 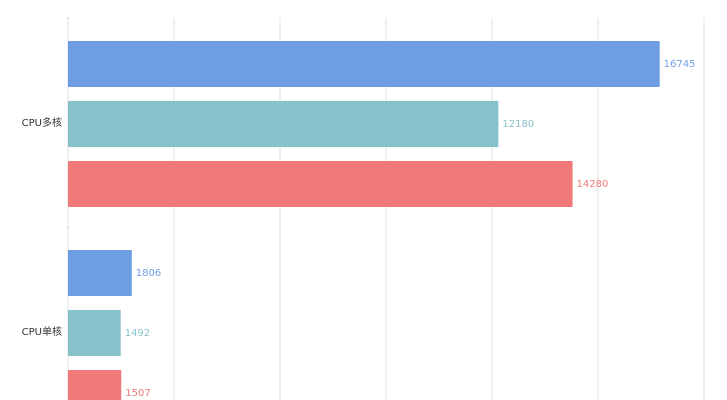 I want to click on y-tick-label: CPU单核, so click(x=42, y=331).